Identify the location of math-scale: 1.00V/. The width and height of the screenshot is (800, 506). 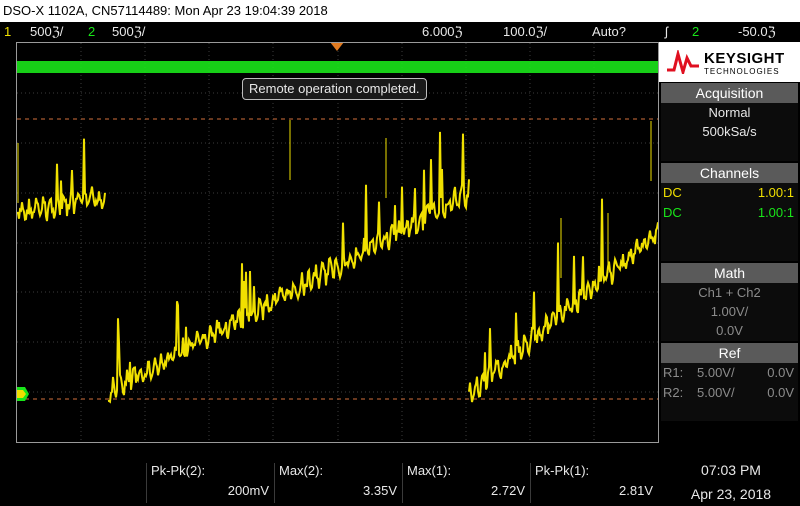
(729, 311).